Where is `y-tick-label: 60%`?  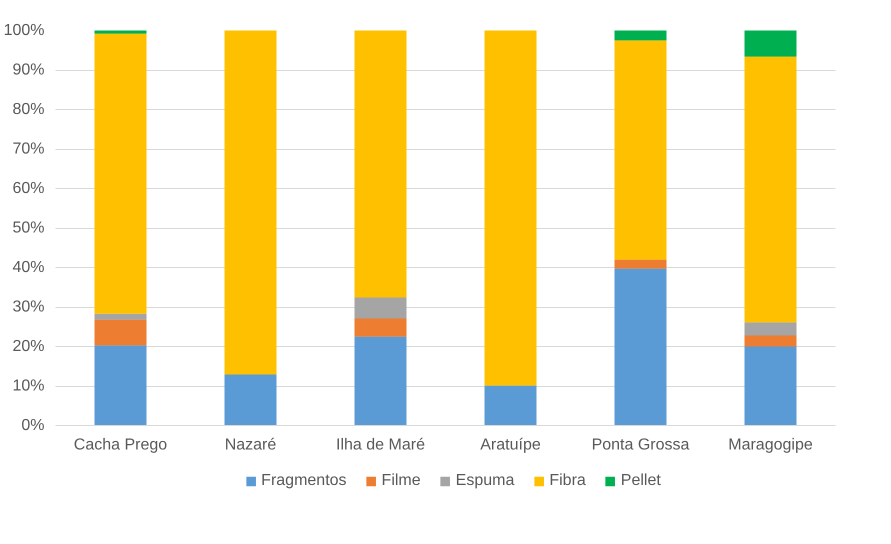
y-tick-label: 60% is located at coordinates (28, 188).